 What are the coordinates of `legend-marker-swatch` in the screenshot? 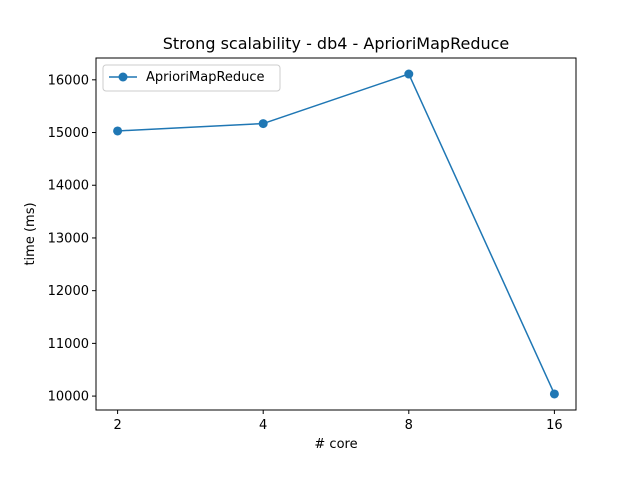 It's located at (123, 77).